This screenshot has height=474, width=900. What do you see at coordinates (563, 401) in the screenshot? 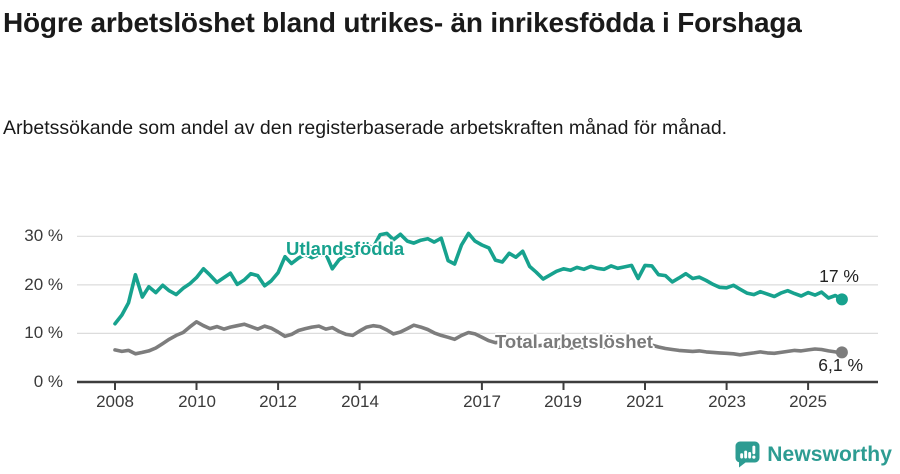
I see `x-tick-label: 2019` at bounding box center [563, 401].